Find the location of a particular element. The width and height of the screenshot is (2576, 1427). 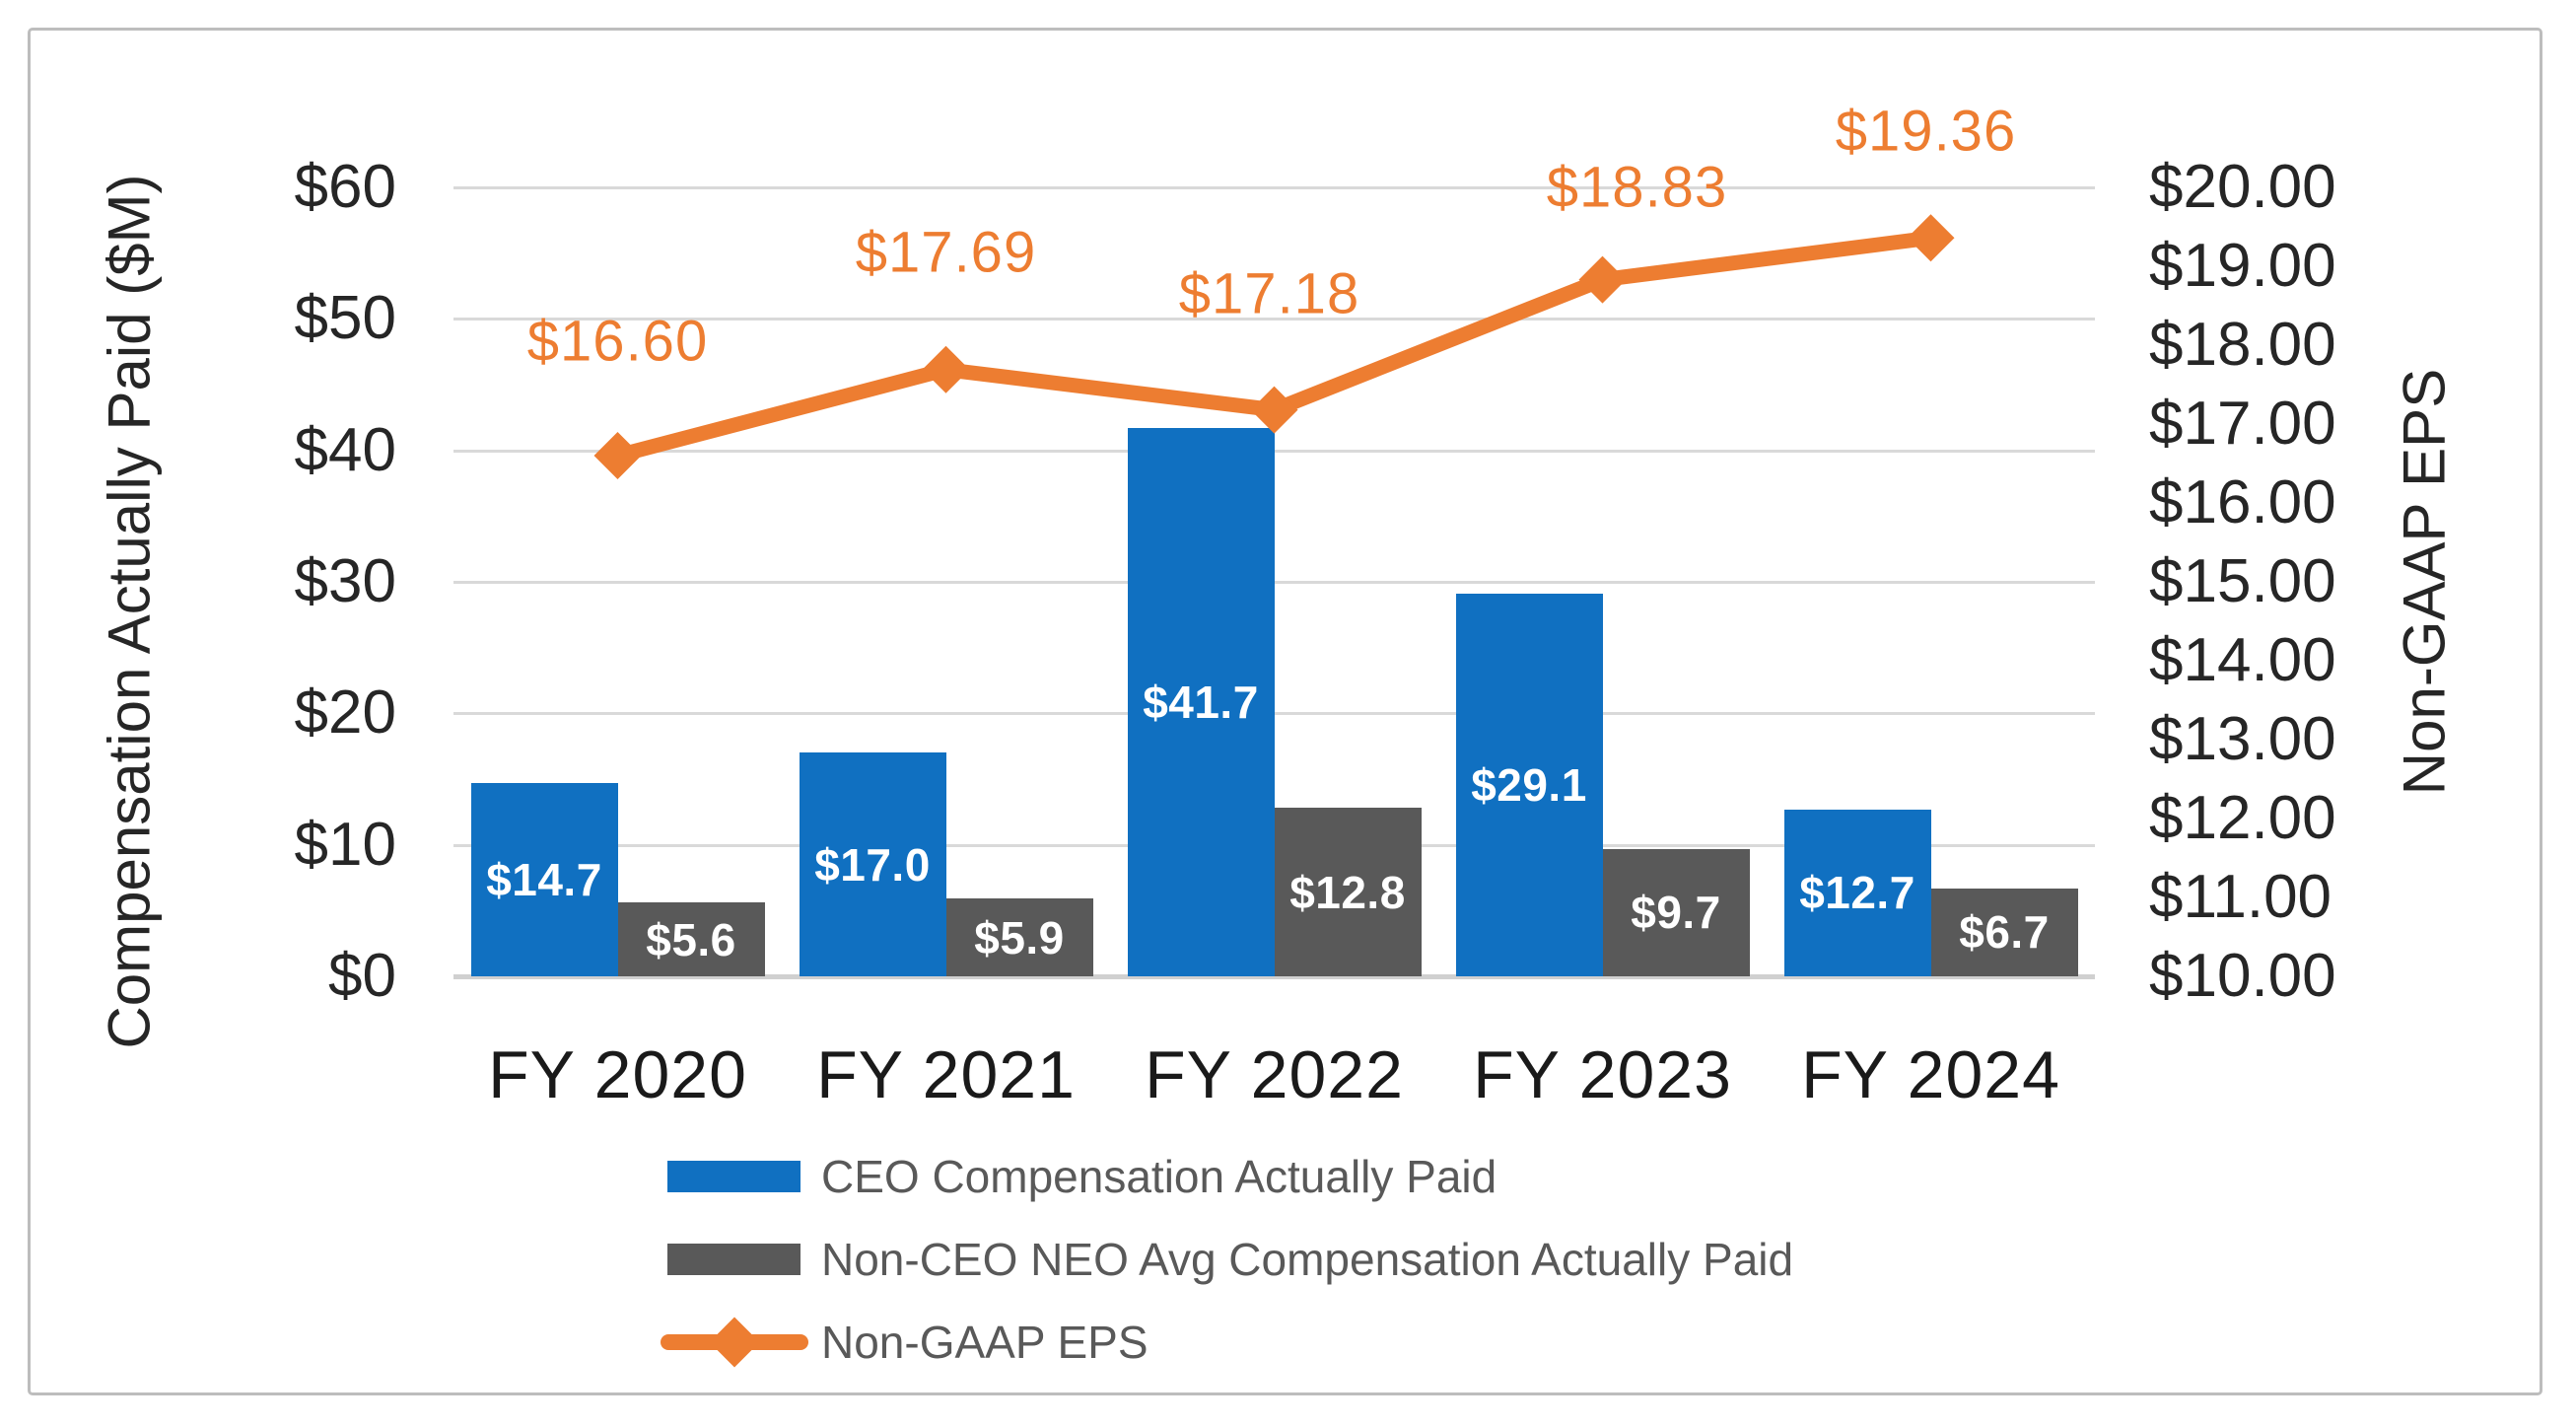

bar-value-label: $41.7 is located at coordinates (1201, 703).